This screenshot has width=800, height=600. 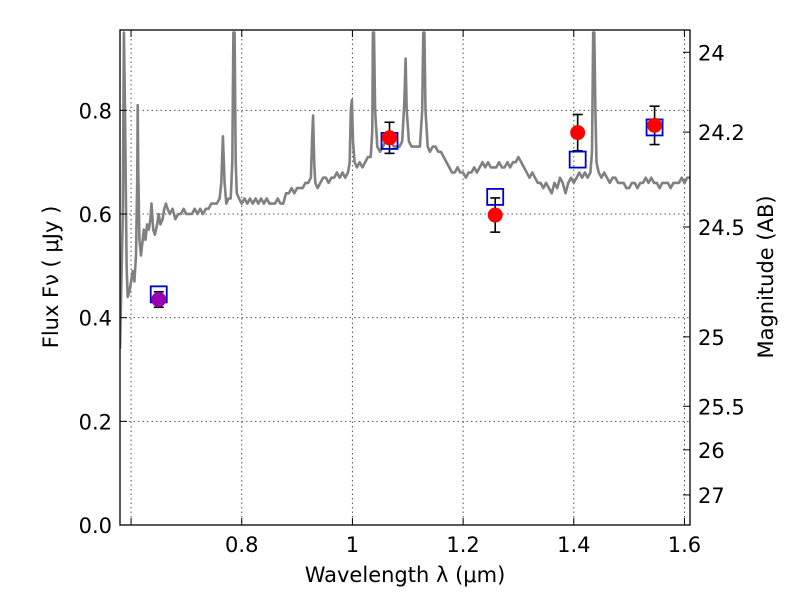 I want to click on x-tick-label: 1.4, so click(x=573, y=545).